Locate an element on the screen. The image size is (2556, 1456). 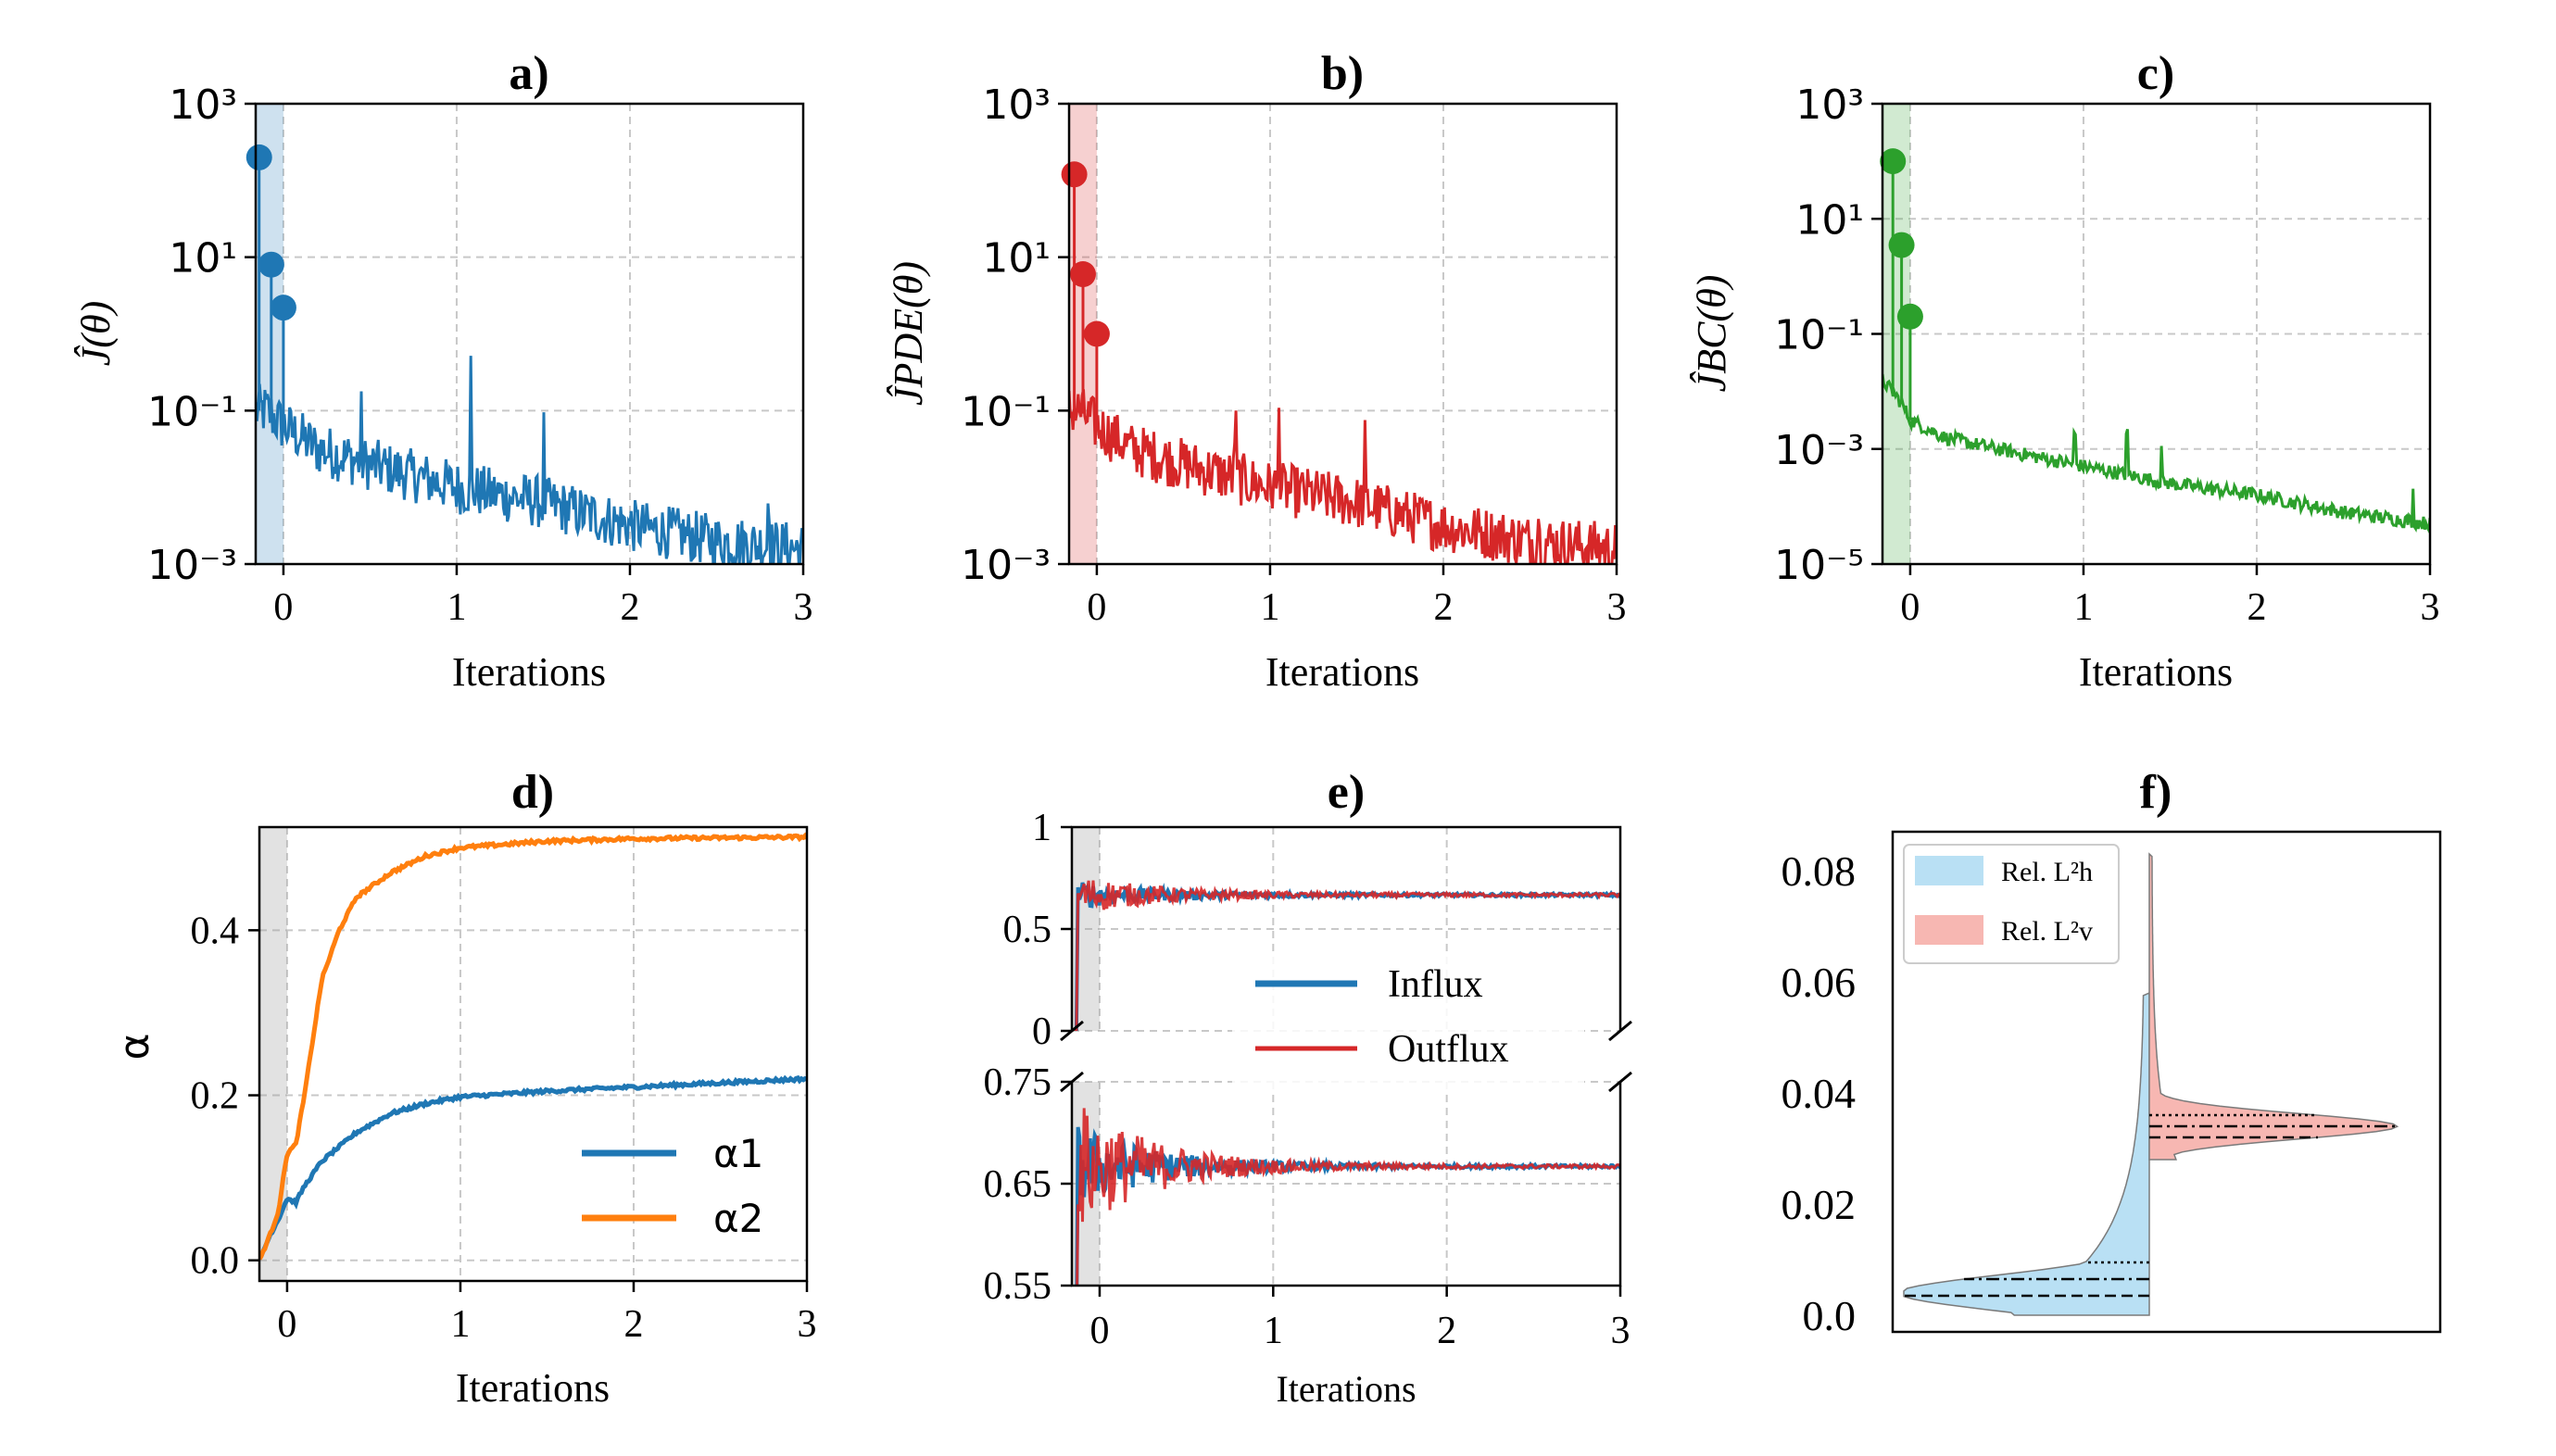
ytick-label: 1 is located at coordinates (1041, 828).